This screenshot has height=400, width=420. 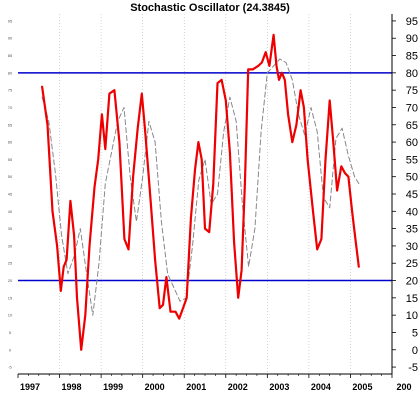 I want to click on x-tick-label: 1997, so click(x=30, y=387).